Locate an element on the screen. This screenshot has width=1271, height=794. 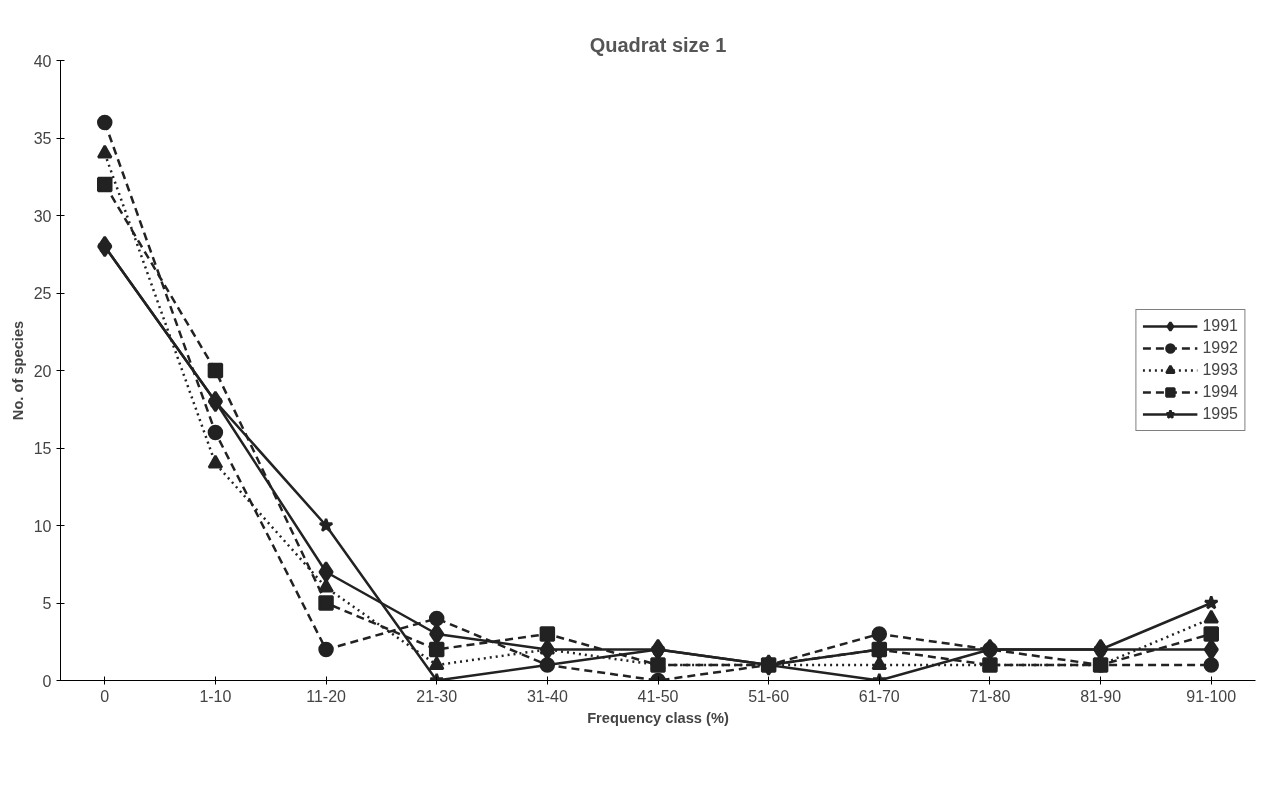
x-tick-label: 81-90 is located at coordinates (1101, 696).